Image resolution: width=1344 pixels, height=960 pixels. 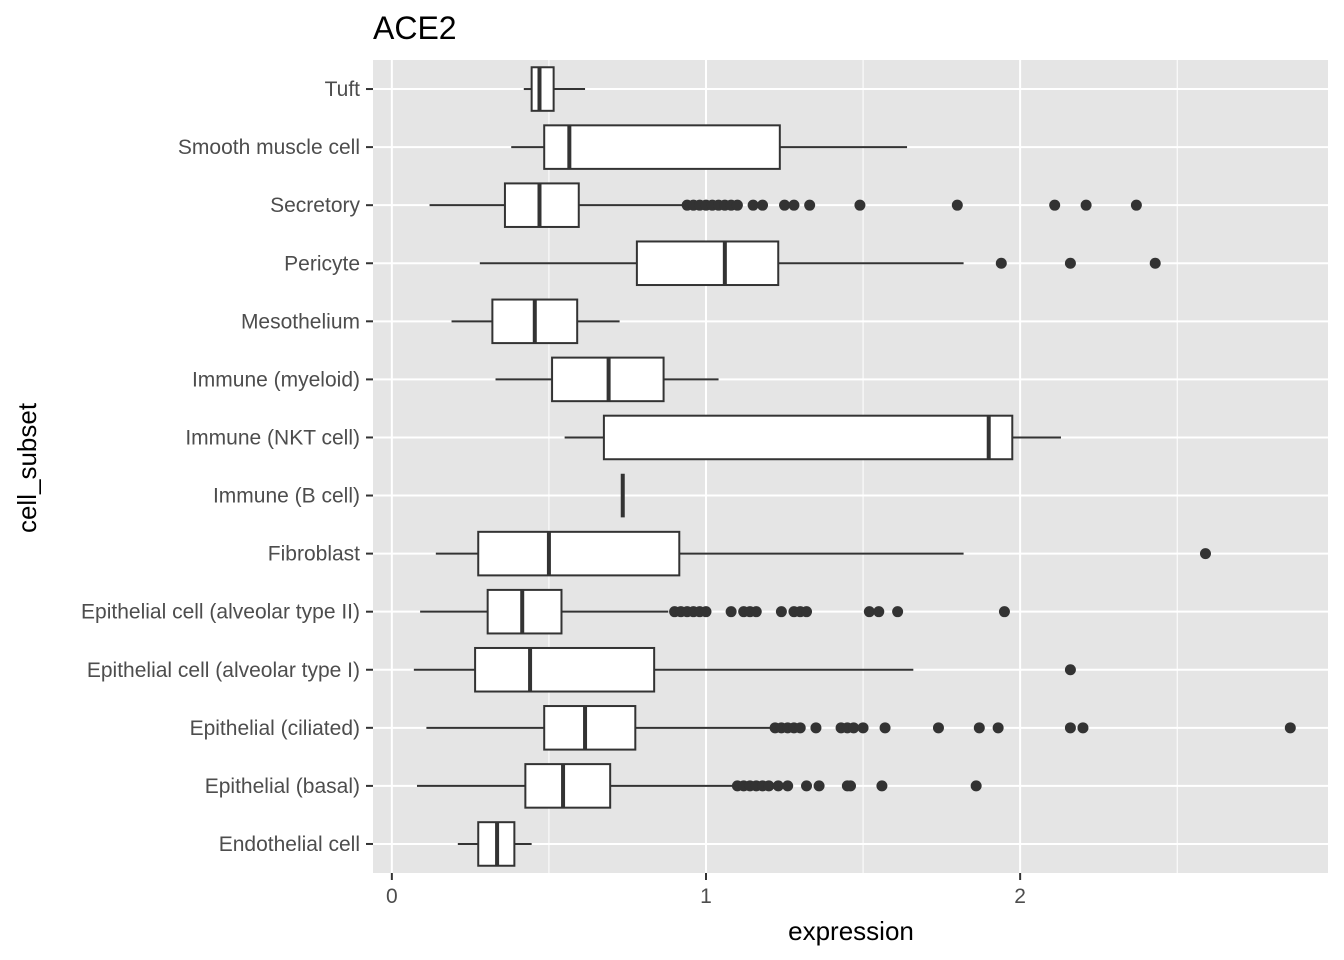 What do you see at coordinates (706, 896) in the screenshot?
I see `x-tick-label: 1` at bounding box center [706, 896].